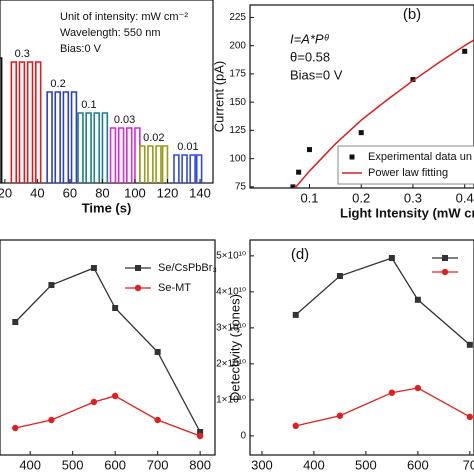 The height and width of the screenshot is (474, 474). I want to click on pulse-label: 0.3, so click(22, 54).